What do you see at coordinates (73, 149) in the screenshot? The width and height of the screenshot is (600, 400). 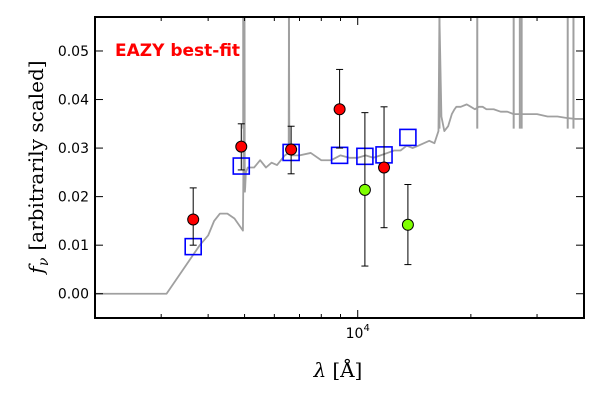 I see `y-tick-label: 0.03` at bounding box center [73, 149].